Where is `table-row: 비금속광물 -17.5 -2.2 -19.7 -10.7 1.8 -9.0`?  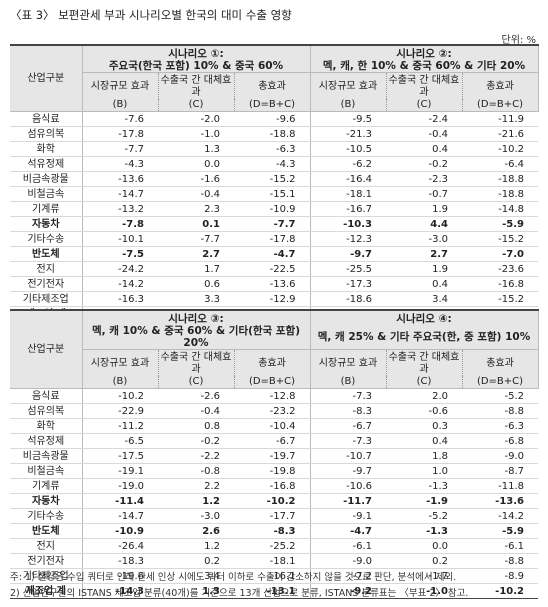 table-row: 비금속광물 -17.5 -2.2 -19.7 -10.7 1.8 -9.0 is located at coordinates (274, 456).